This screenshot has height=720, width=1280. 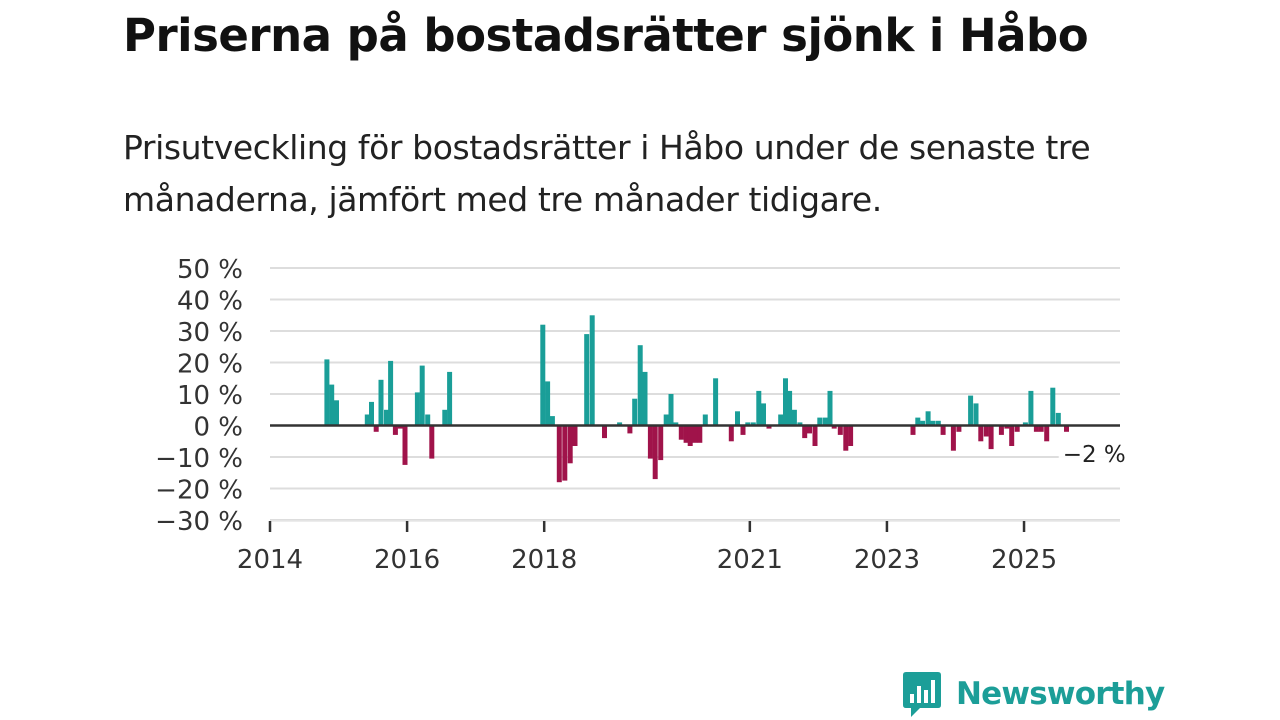 What do you see at coordinates (606, 35) in the screenshot?
I see `page-title: Priserna på bostadsrätter sjönk i Håbo` at bounding box center [606, 35].